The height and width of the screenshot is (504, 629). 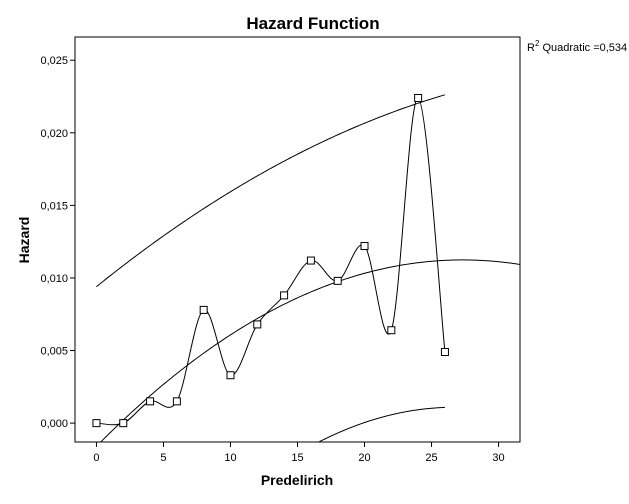 I want to click on y-tick-label: 0,020, so click(x=54, y=134).